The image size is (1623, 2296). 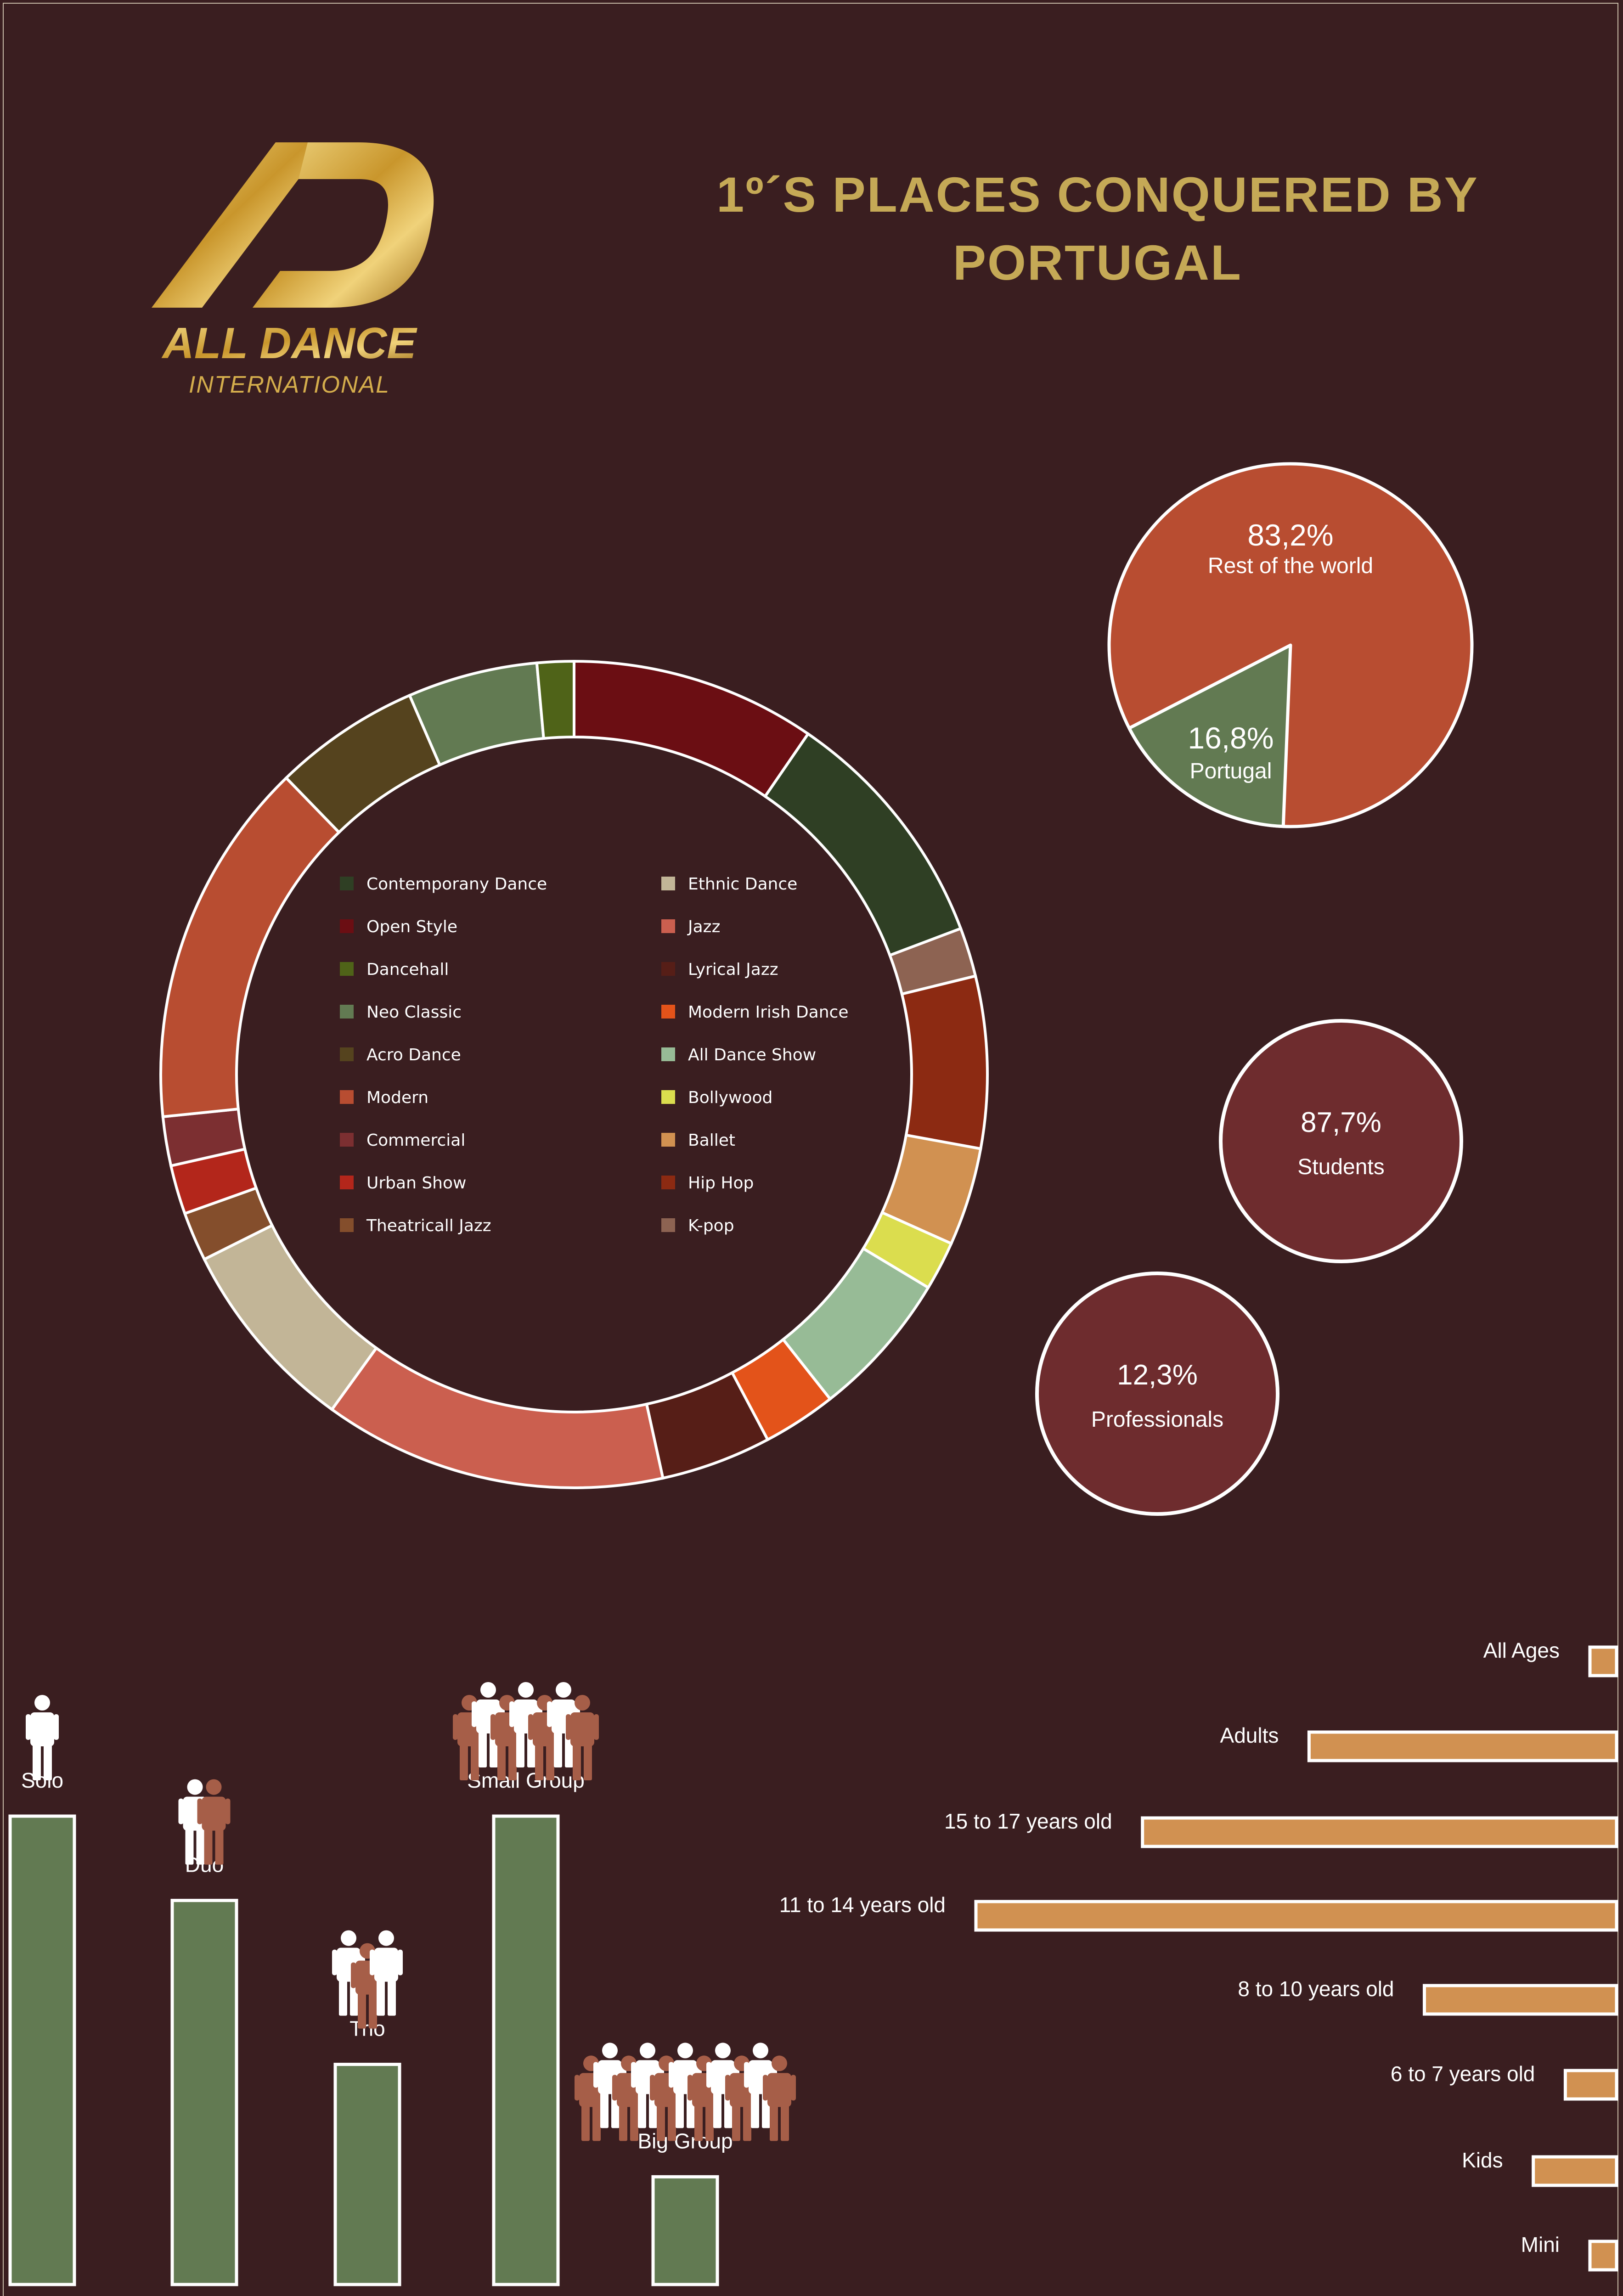 What do you see at coordinates (347, 1012) in the screenshot?
I see `legend-swatch-neo-classic` at bounding box center [347, 1012].